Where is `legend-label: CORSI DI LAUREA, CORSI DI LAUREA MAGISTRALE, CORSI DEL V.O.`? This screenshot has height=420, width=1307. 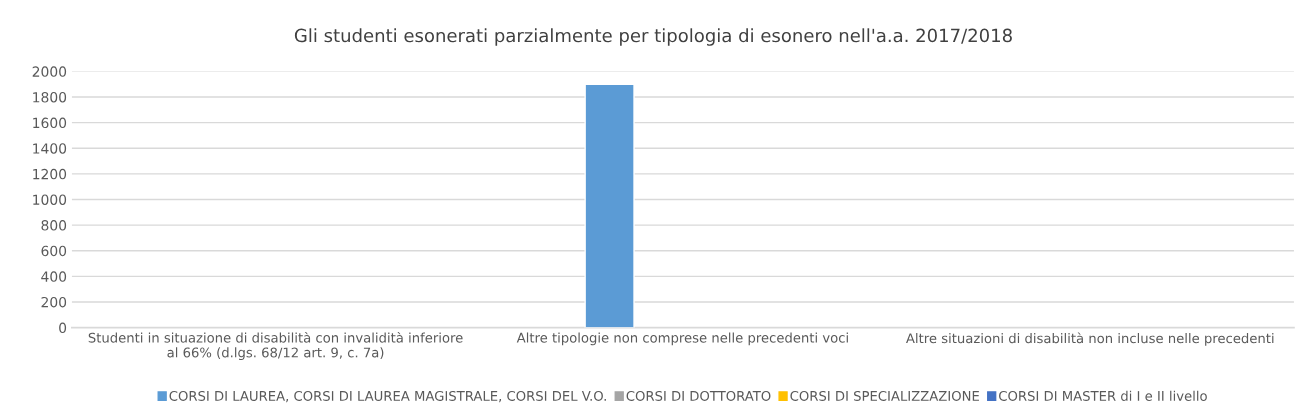
legend-label: CORSI DI LAUREA, CORSI DI LAUREA MAGISTRALE, CORSI DEL V.O. is located at coordinates (387, 396).